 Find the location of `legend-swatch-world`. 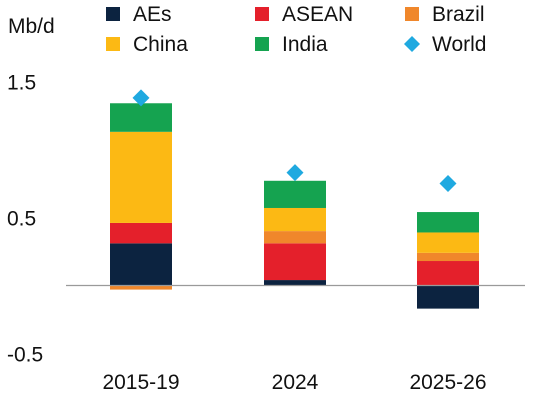

legend-swatch-world is located at coordinates (412, 44).